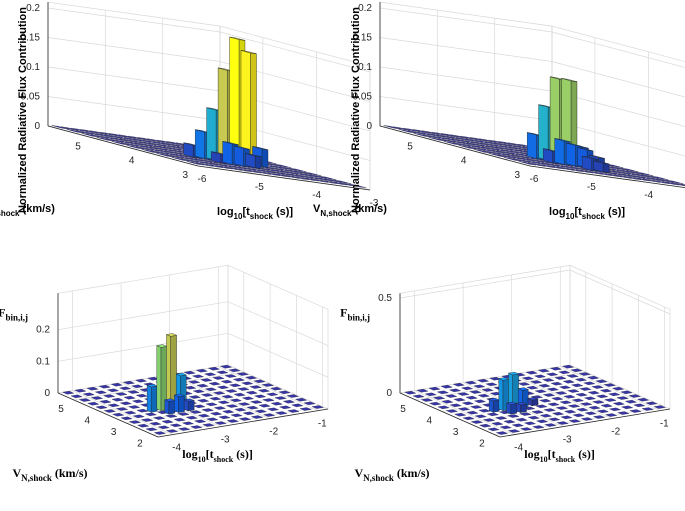  I want to click on x-tick-label: -6, so click(534, 179).